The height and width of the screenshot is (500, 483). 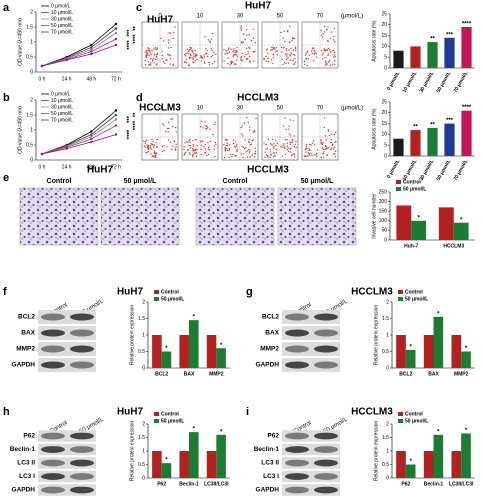 What do you see at coordinates (385, 146) in the screenshot?
I see `y-tick-label: 5` at bounding box center [385, 146].